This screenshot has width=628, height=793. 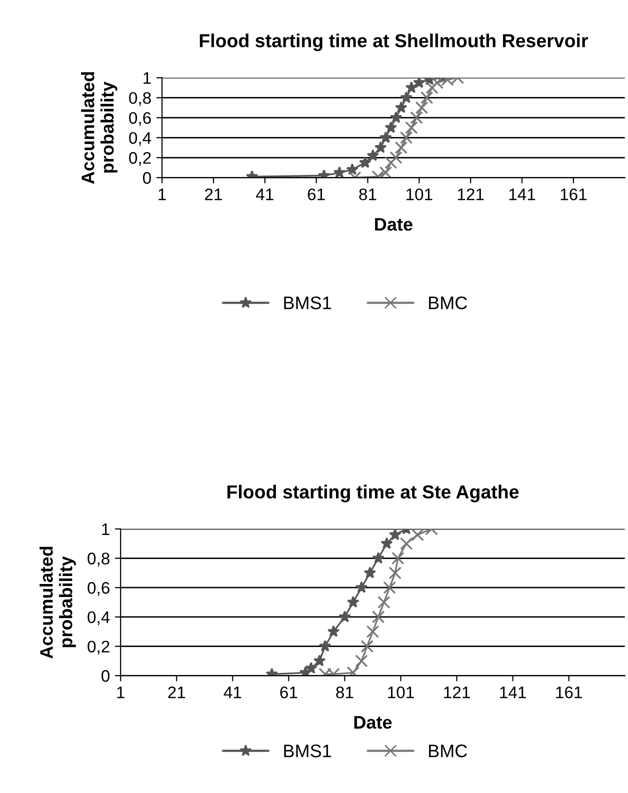 What do you see at coordinates (394, 43) in the screenshot?
I see `chart-title: Flood starting time at Shellmouth Reservoir` at bounding box center [394, 43].